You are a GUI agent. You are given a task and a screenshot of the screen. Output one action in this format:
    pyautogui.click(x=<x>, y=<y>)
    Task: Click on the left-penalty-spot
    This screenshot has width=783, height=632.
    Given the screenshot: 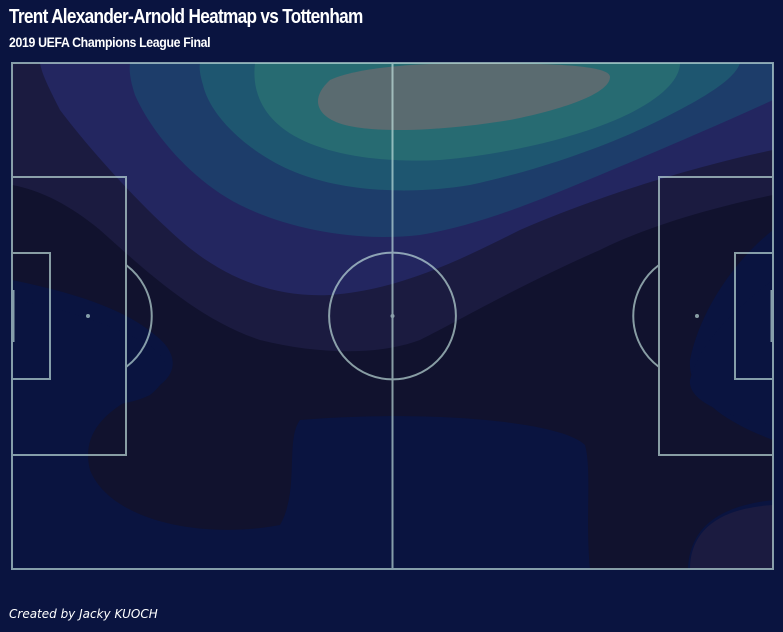 What is the action you would take?
    pyautogui.click(x=88, y=316)
    